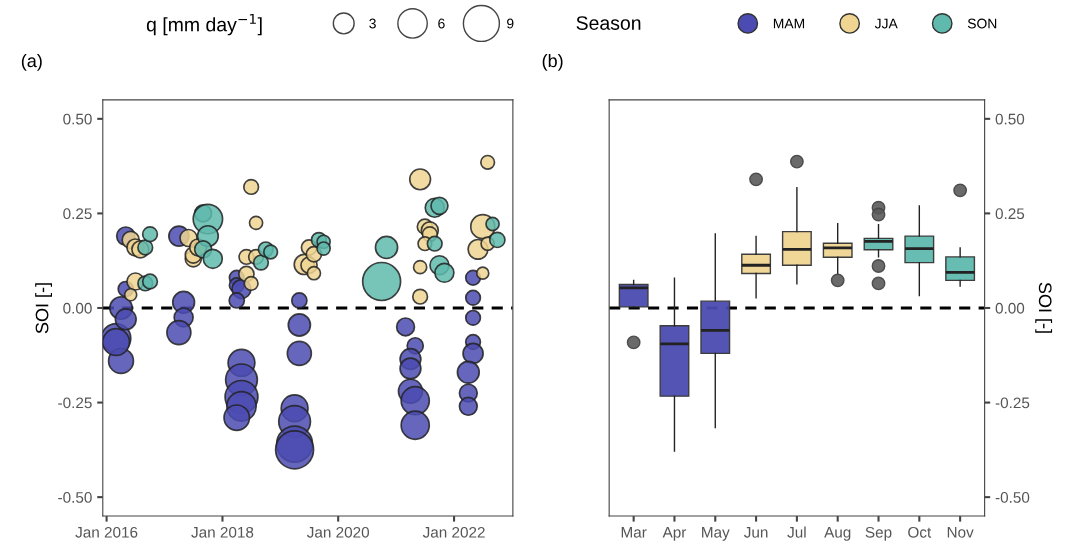 This screenshot has height=549, width=1082. I want to click on x-tick-label: Oct, so click(920, 532).